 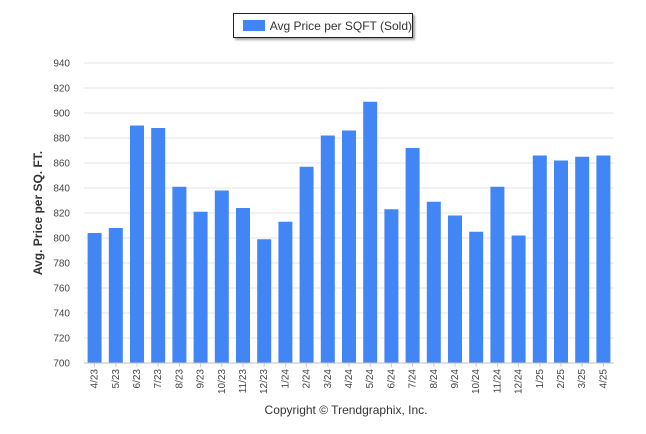 What do you see at coordinates (61, 139) in the screenshot?
I see `y-tick-label: 880` at bounding box center [61, 139].